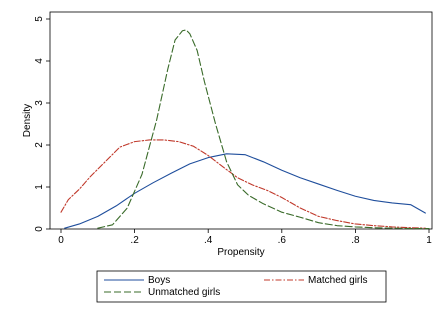 The height and width of the screenshot is (327, 439). Describe the element at coordinates (27, 120) in the screenshot. I see `y-axis-title: Density` at that location.